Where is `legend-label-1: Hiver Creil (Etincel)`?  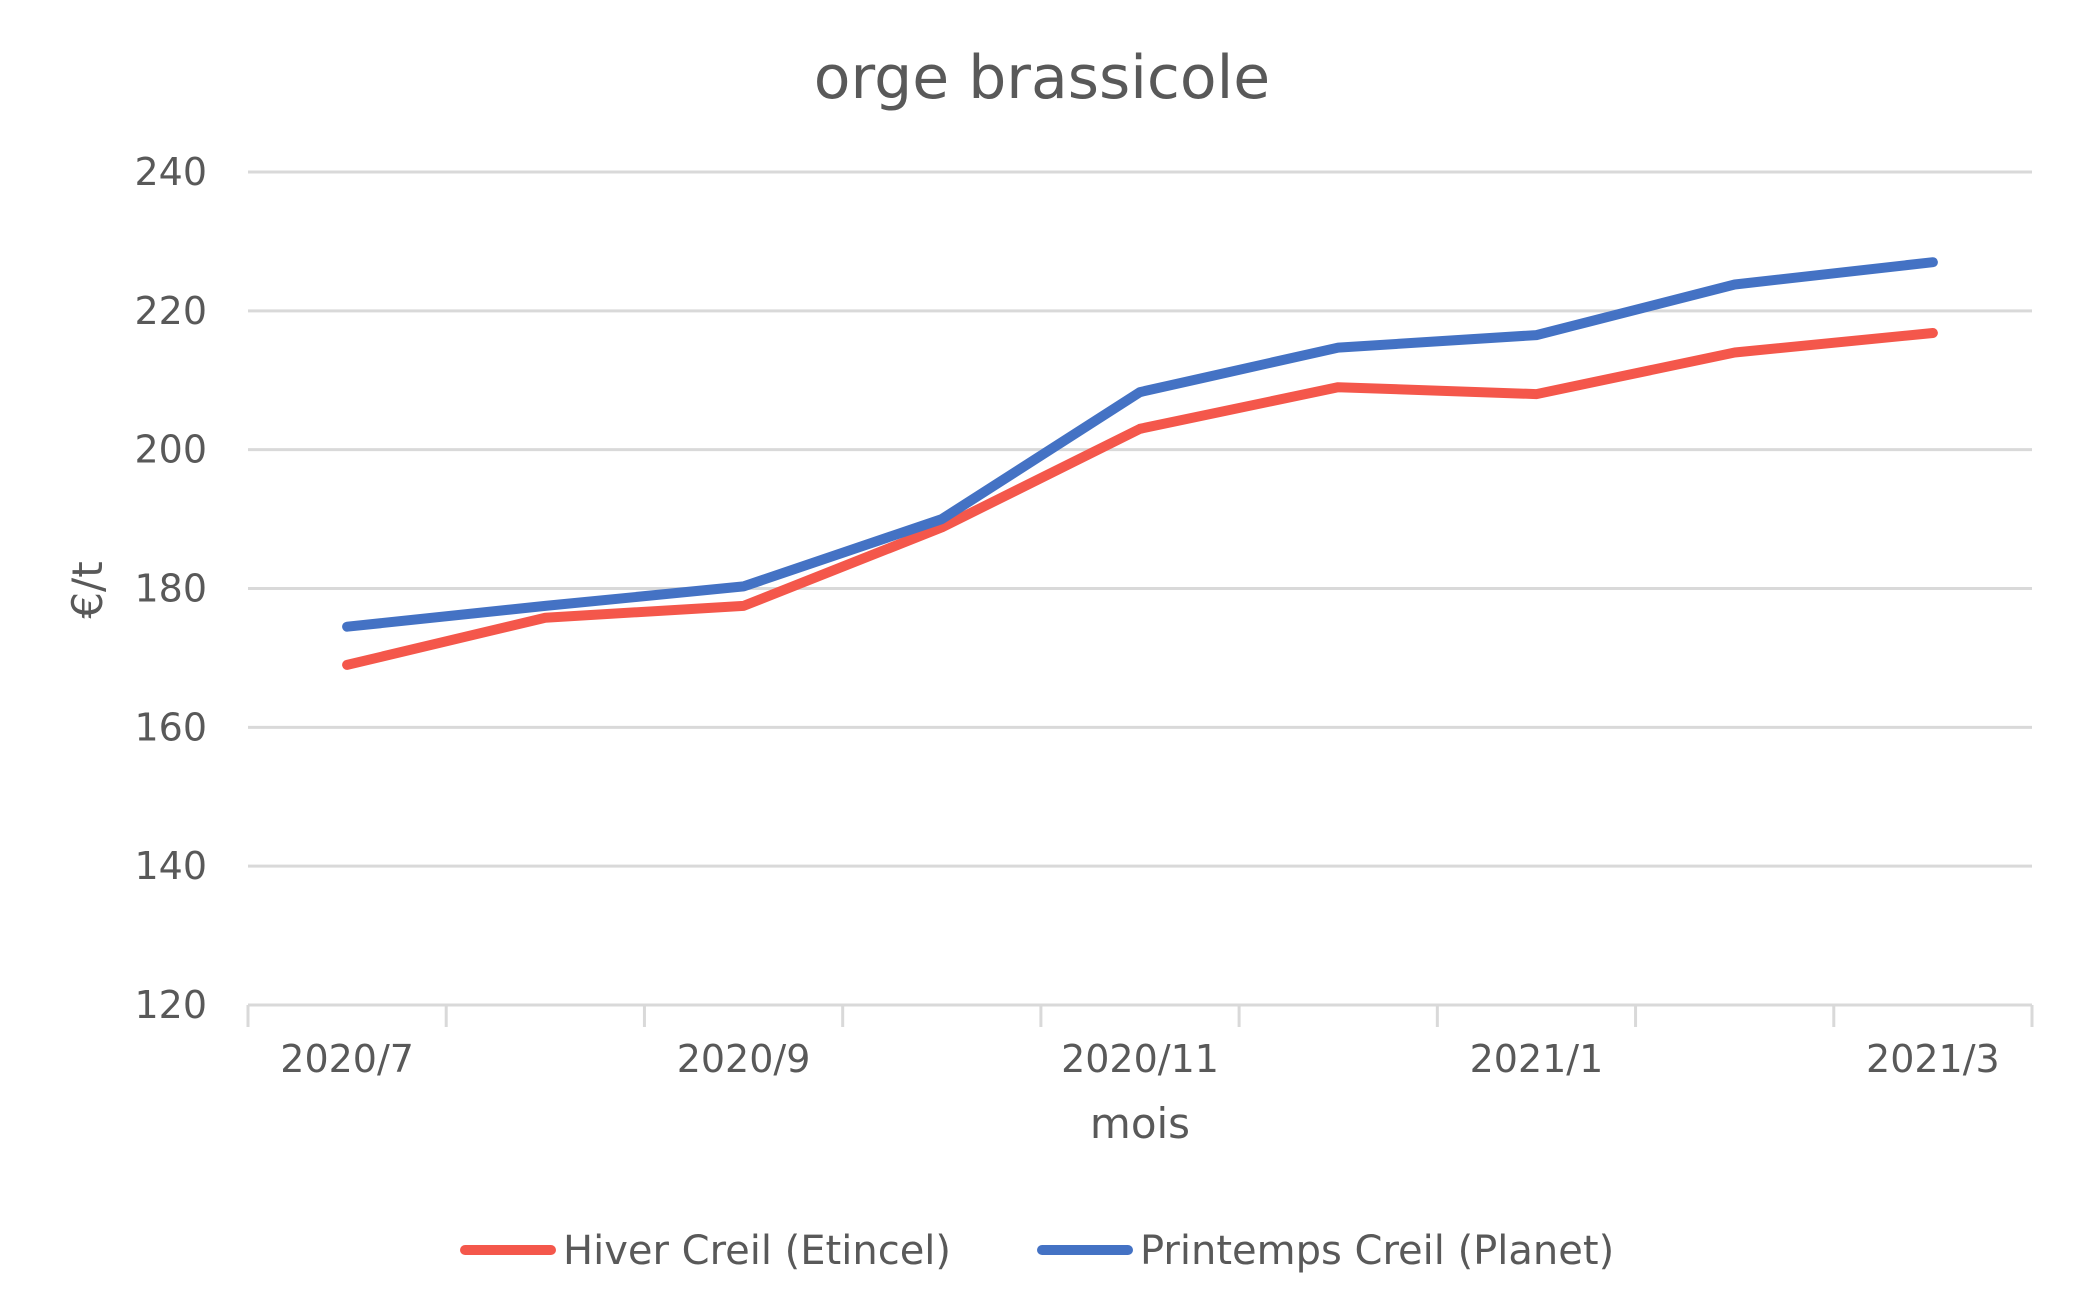 legend-label-1: Hiver Creil (Etincel) is located at coordinates (757, 1251).